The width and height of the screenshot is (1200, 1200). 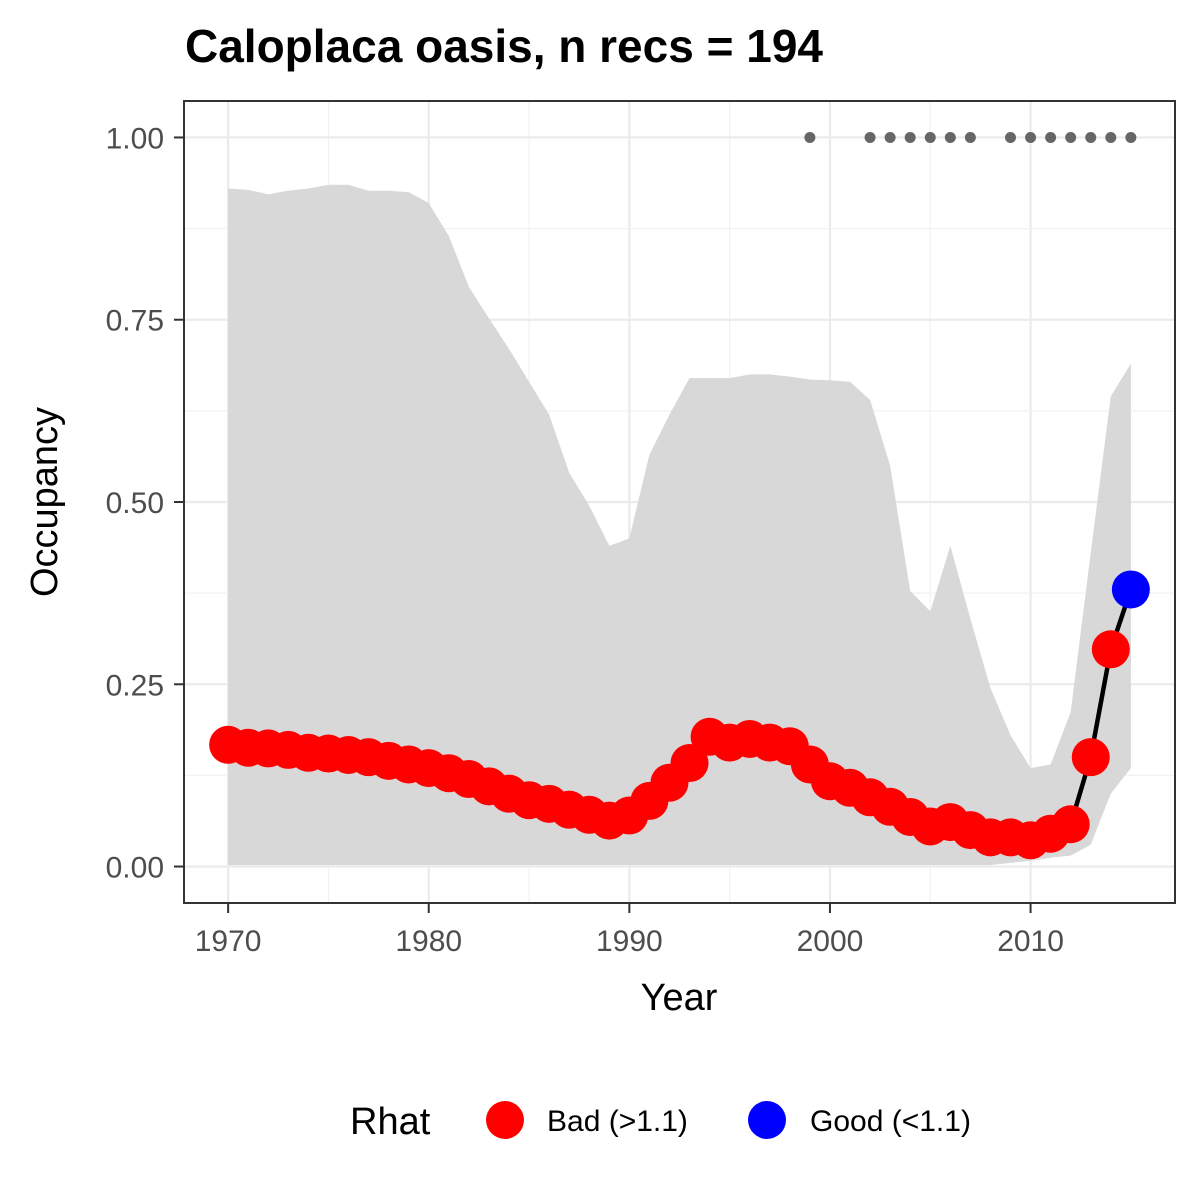 I want to click on y-tick-label: 0.50, so click(x=135, y=503).